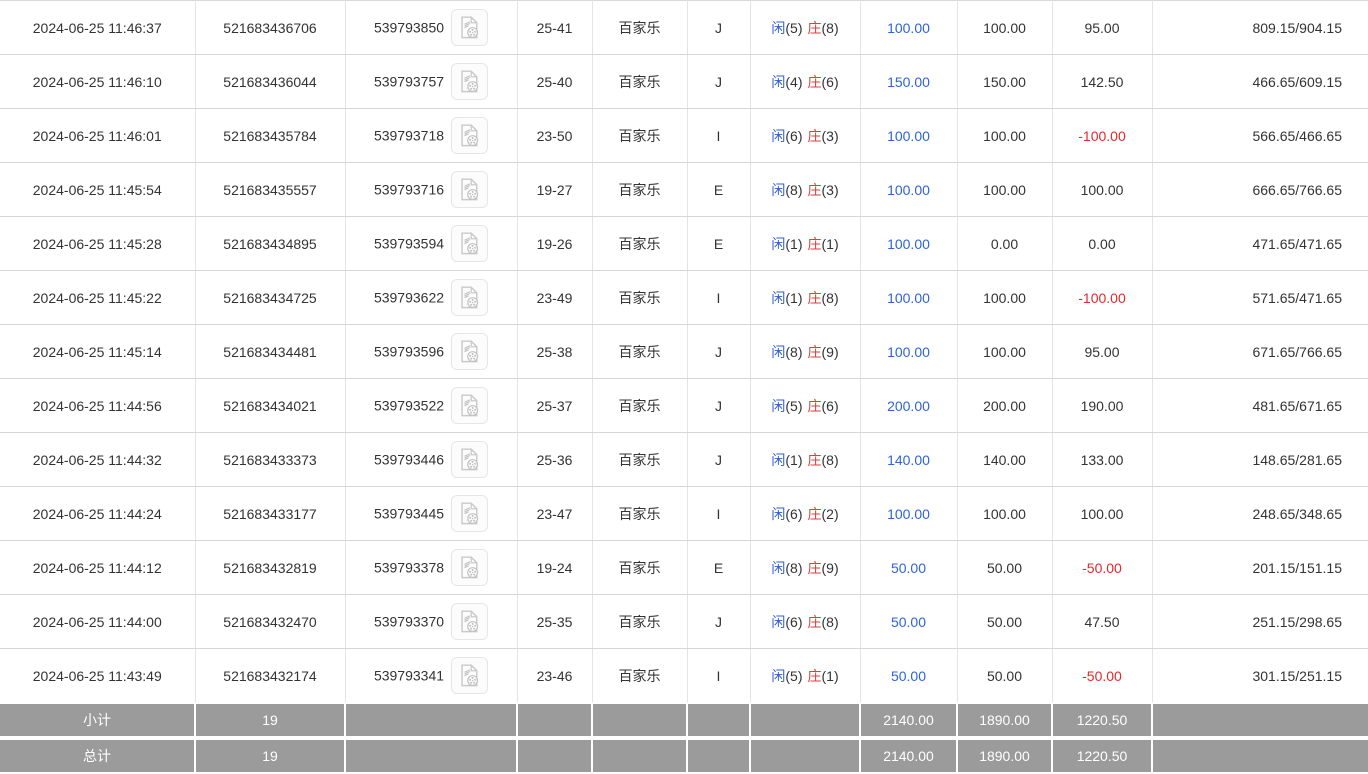  What do you see at coordinates (1260, 135) in the screenshot?
I see `balance: 566.65/466.65` at bounding box center [1260, 135].